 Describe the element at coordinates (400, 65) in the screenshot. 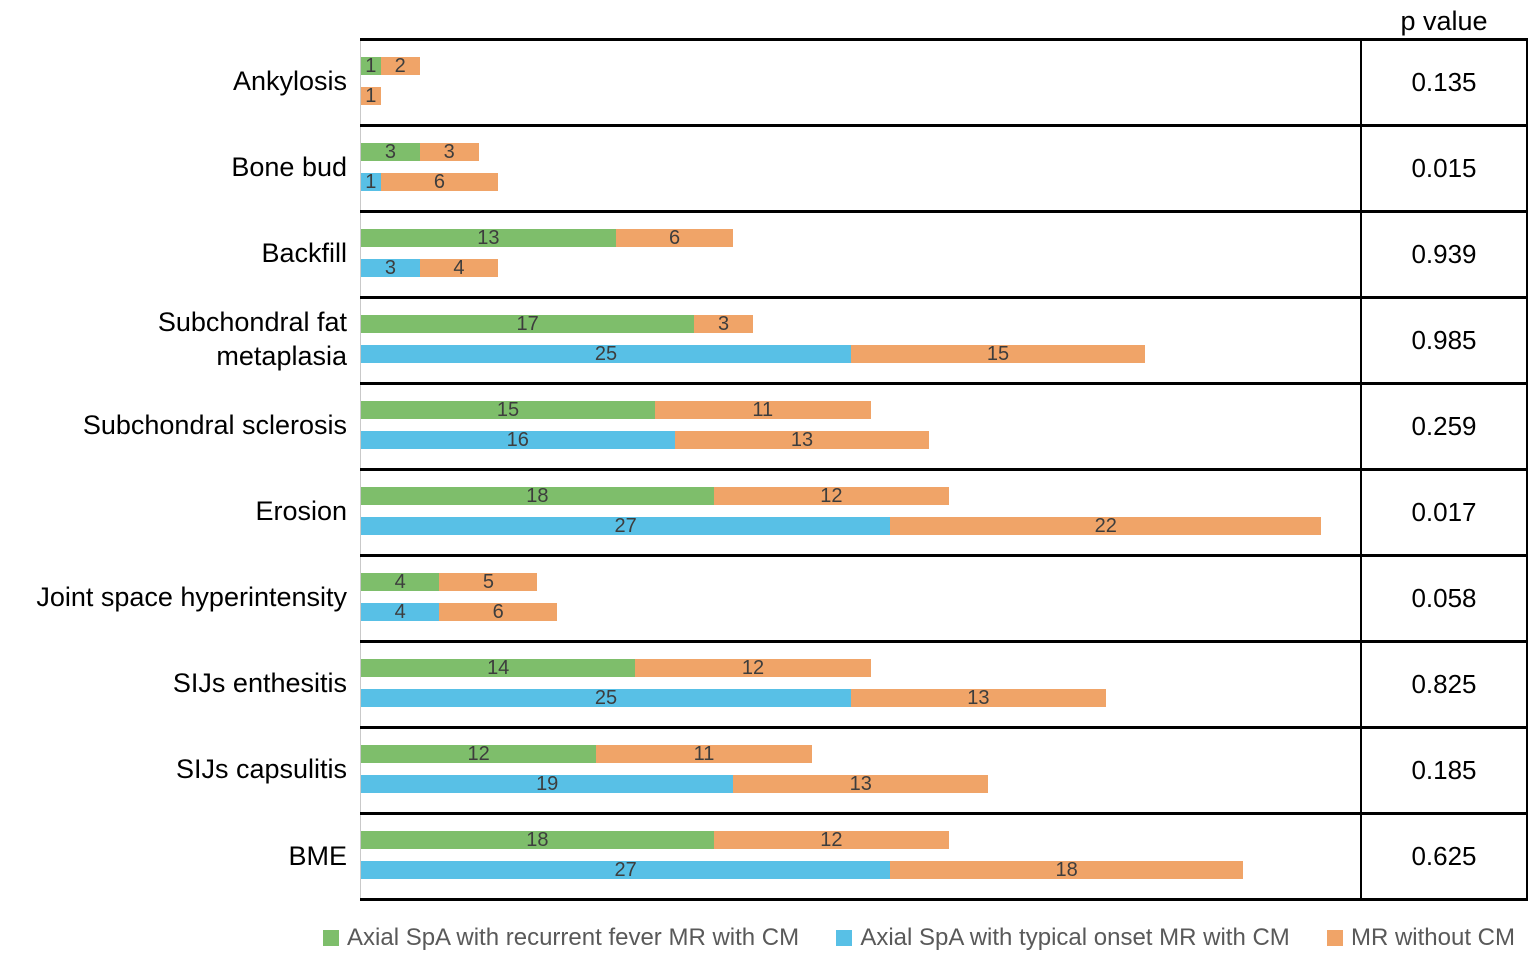

I see `bar-value-label: 2` at that location.